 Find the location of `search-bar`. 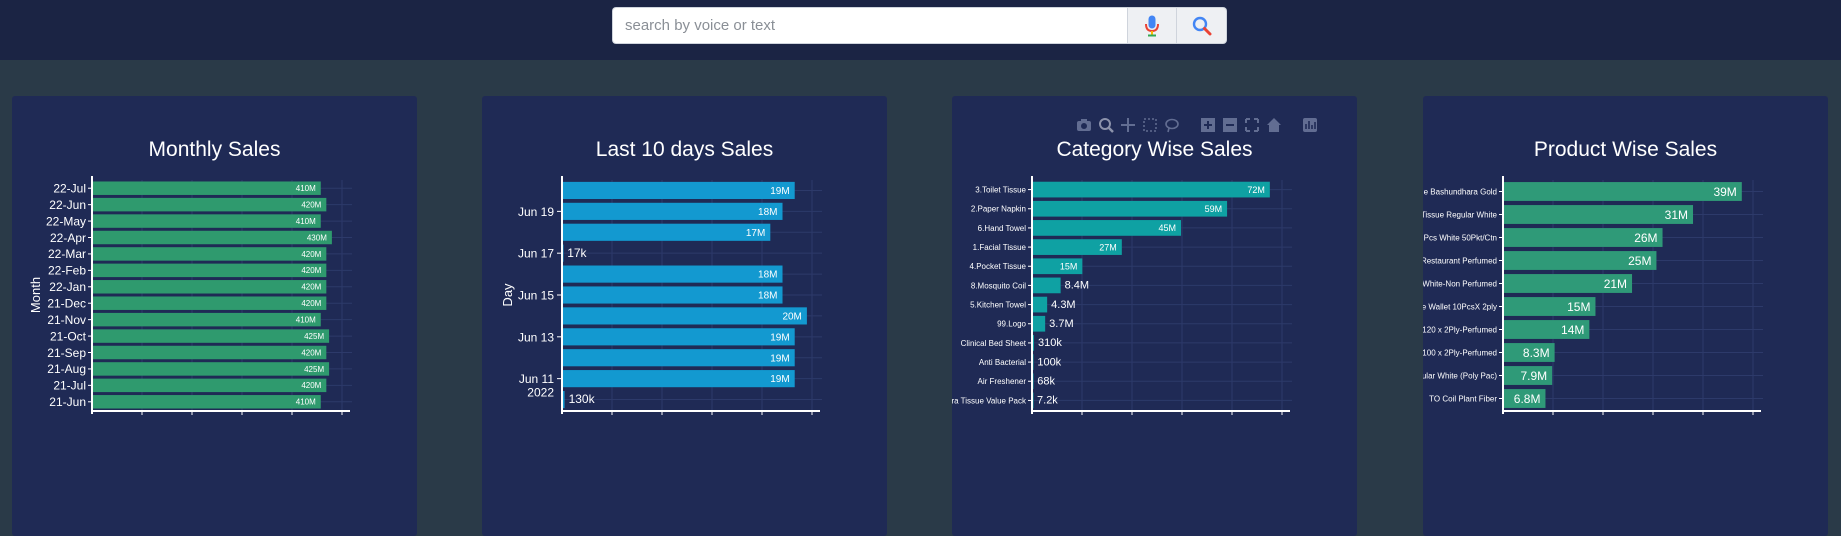

search-bar is located at coordinates (919, 25).